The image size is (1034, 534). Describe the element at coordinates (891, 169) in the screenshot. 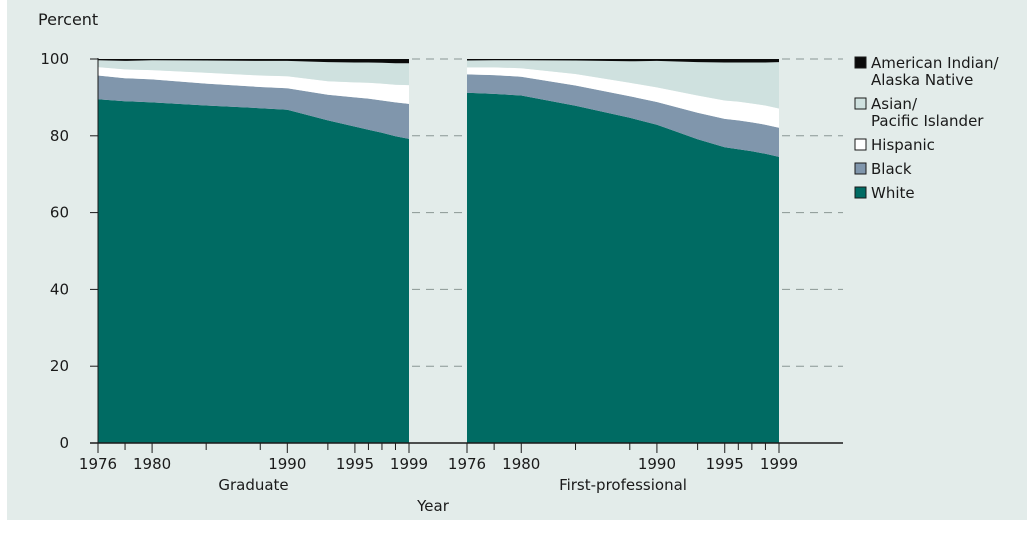

I see `legend-label-black: Black` at that location.